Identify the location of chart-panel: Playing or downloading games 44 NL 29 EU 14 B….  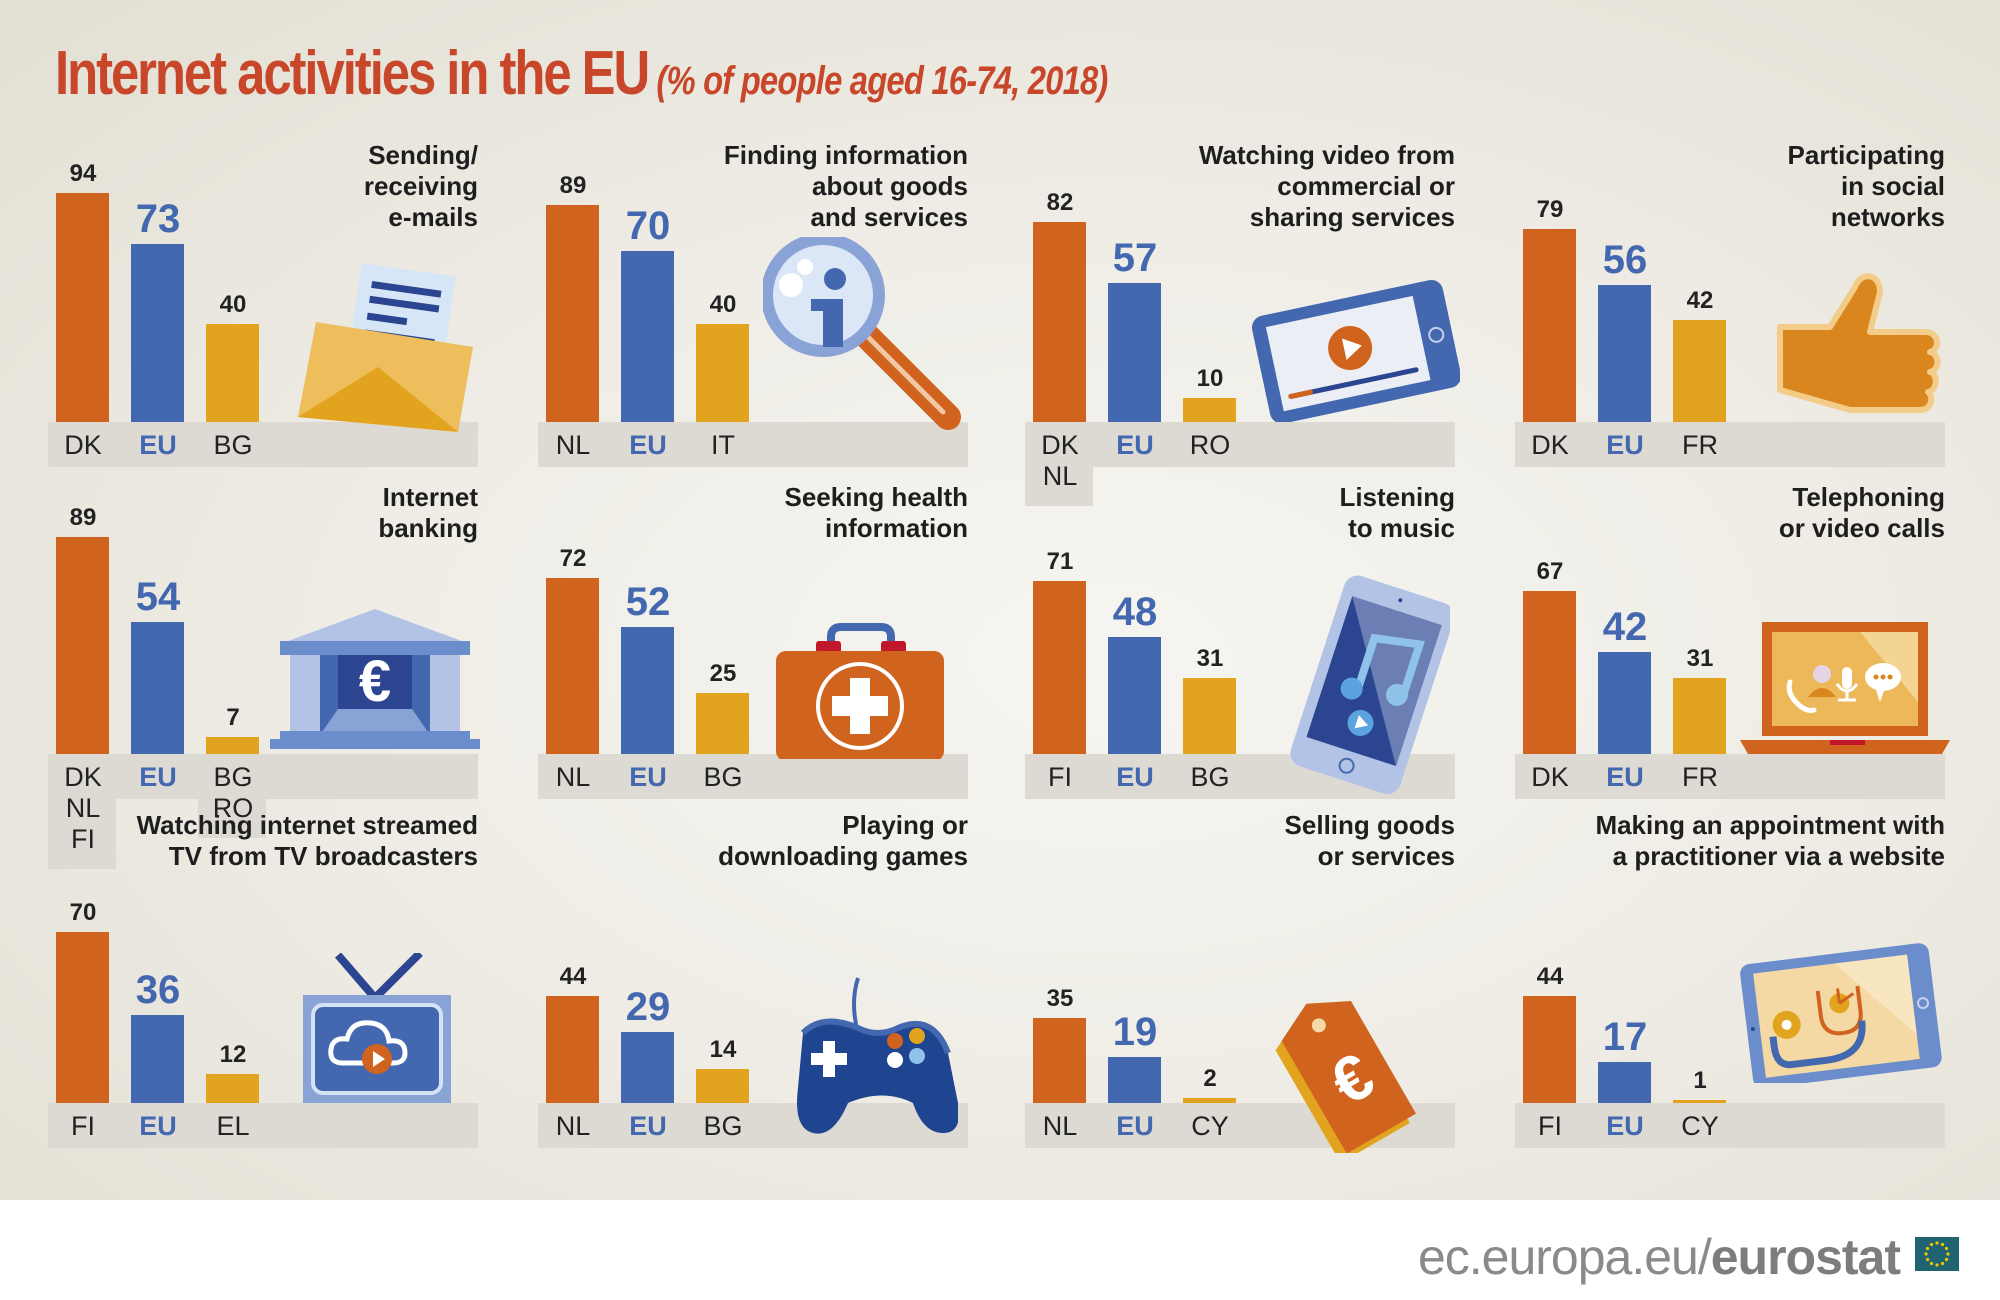
(754, 981).